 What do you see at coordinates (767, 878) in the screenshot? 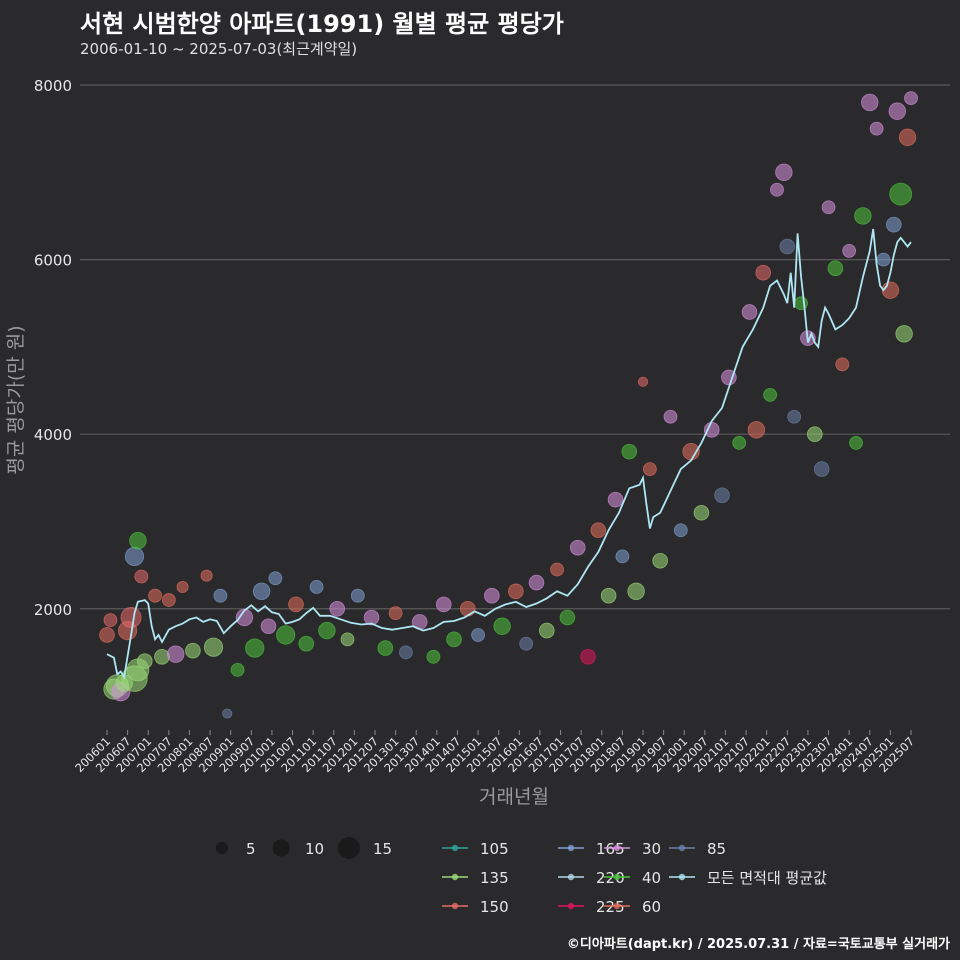
I see `legend-label: 모든 면적대 평균값` at bounding box center [767, 878].